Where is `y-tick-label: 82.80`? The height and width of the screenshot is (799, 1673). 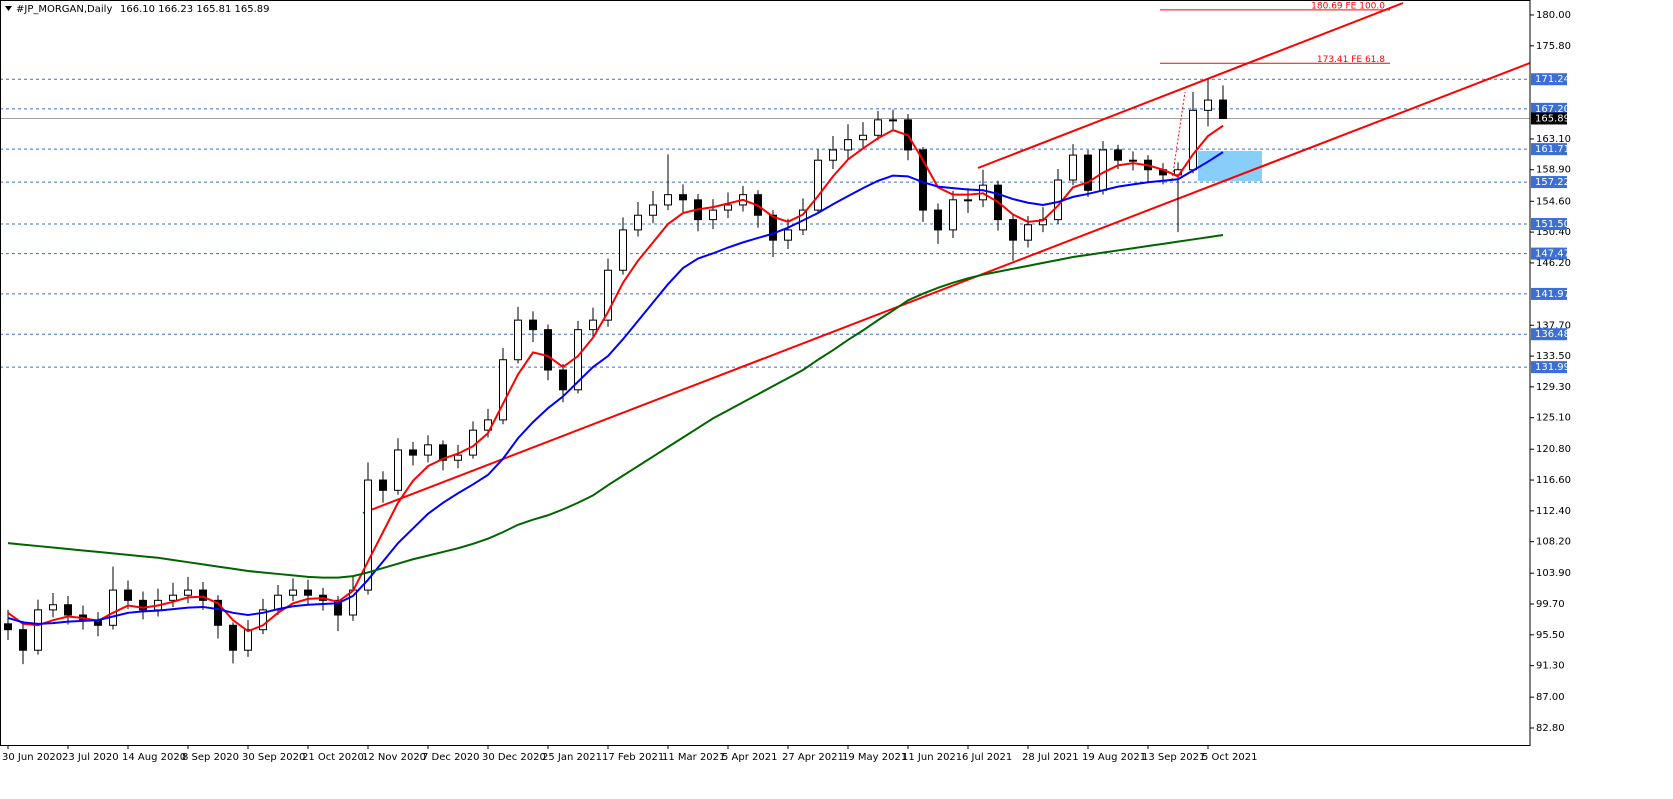
y-tick-label: 82.80 is located at coordinates (1550, 728).